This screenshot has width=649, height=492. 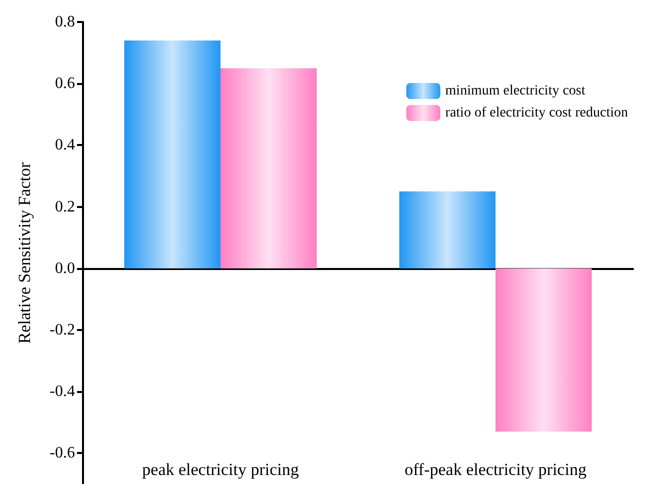 What do you see at coordinates (65, 22) in the screenshot?
I see `y-tick-label: 0.8` at bounding box center [65, 22].